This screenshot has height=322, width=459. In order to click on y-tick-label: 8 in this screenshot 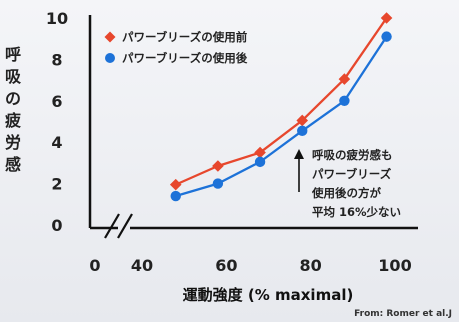, I will do `click(56, 59)`.